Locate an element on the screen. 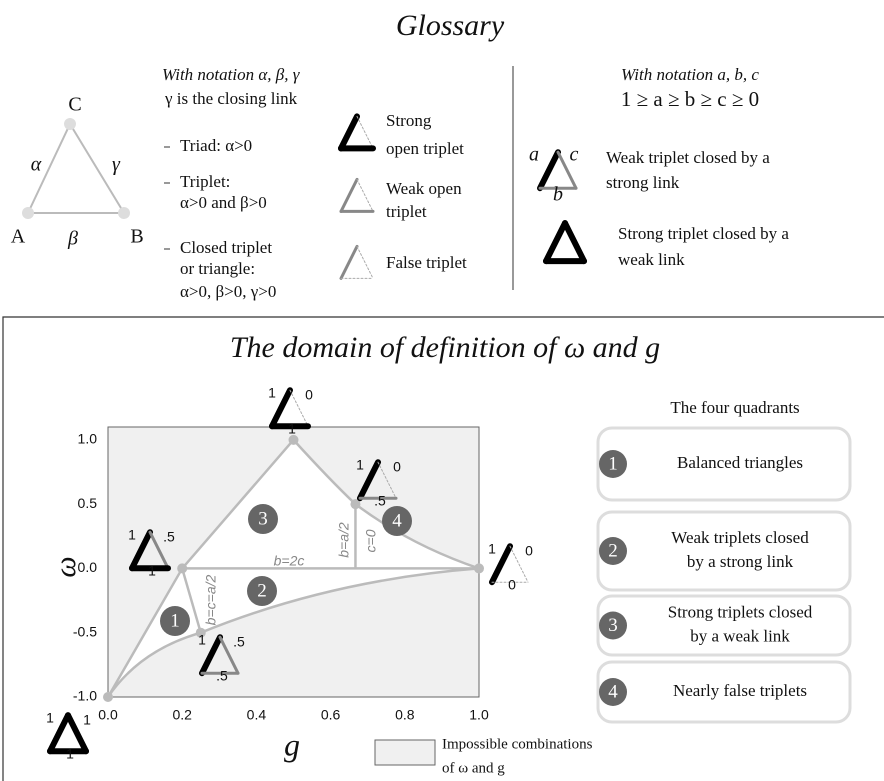  y-tick-label: 0.0 is located at coordinates (88, 567).